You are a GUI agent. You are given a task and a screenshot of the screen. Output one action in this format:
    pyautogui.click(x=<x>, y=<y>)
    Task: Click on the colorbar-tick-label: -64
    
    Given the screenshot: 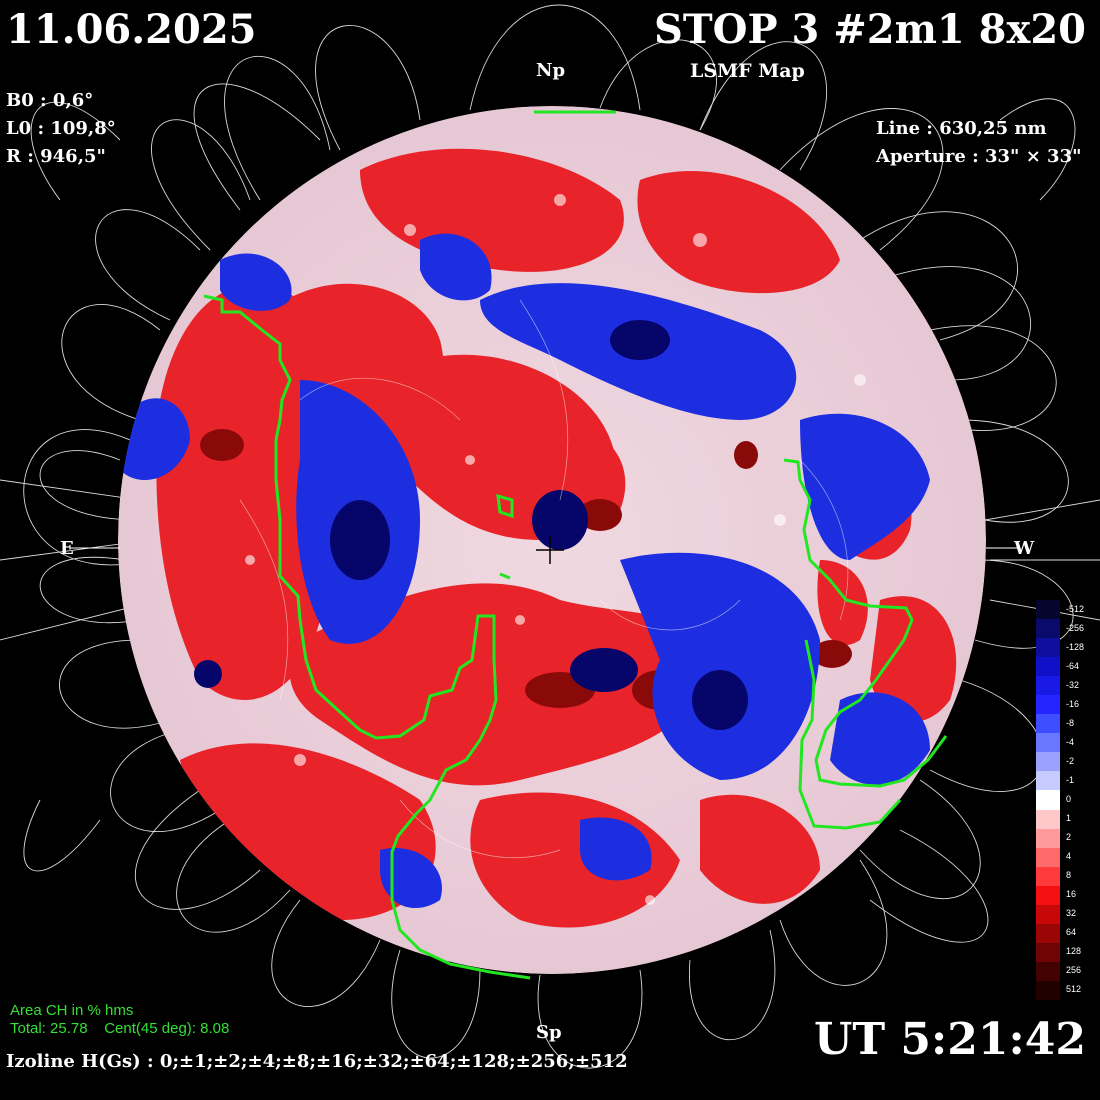 What is the action you would take?
    pyautogui.click(x=1073, y=665)
    